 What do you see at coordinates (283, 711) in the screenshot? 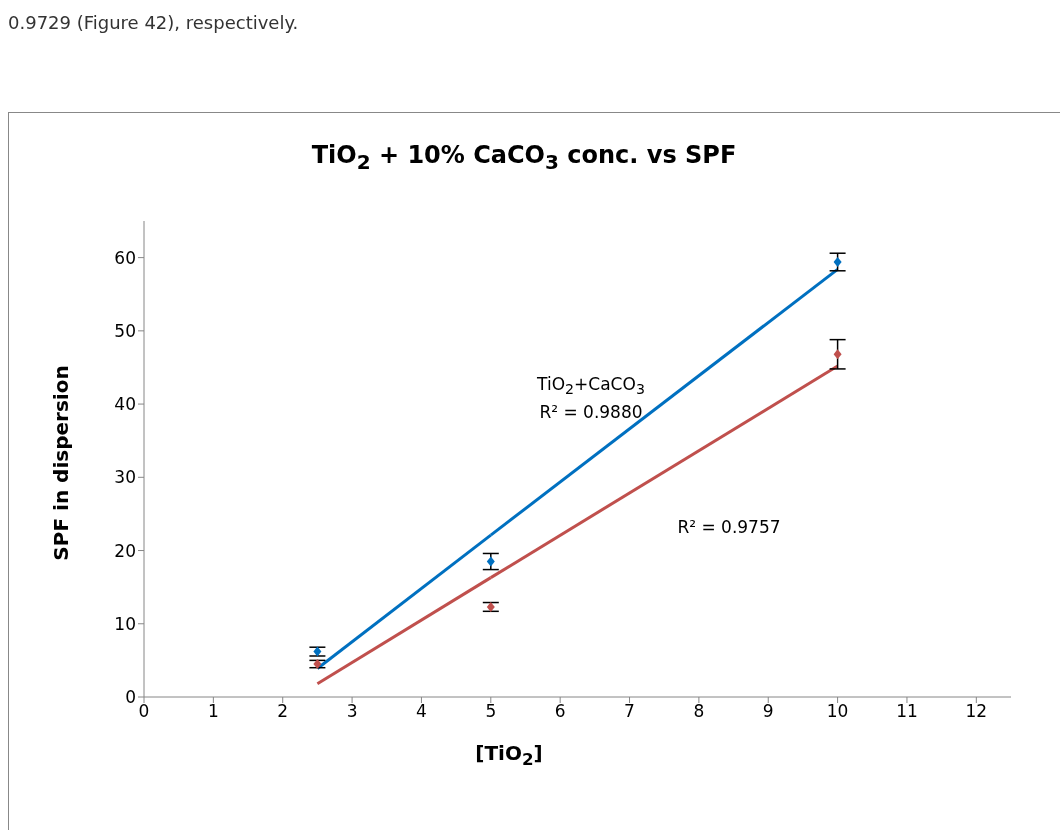
I see `x-tick-label: 2` at bounding box center [283, 711].